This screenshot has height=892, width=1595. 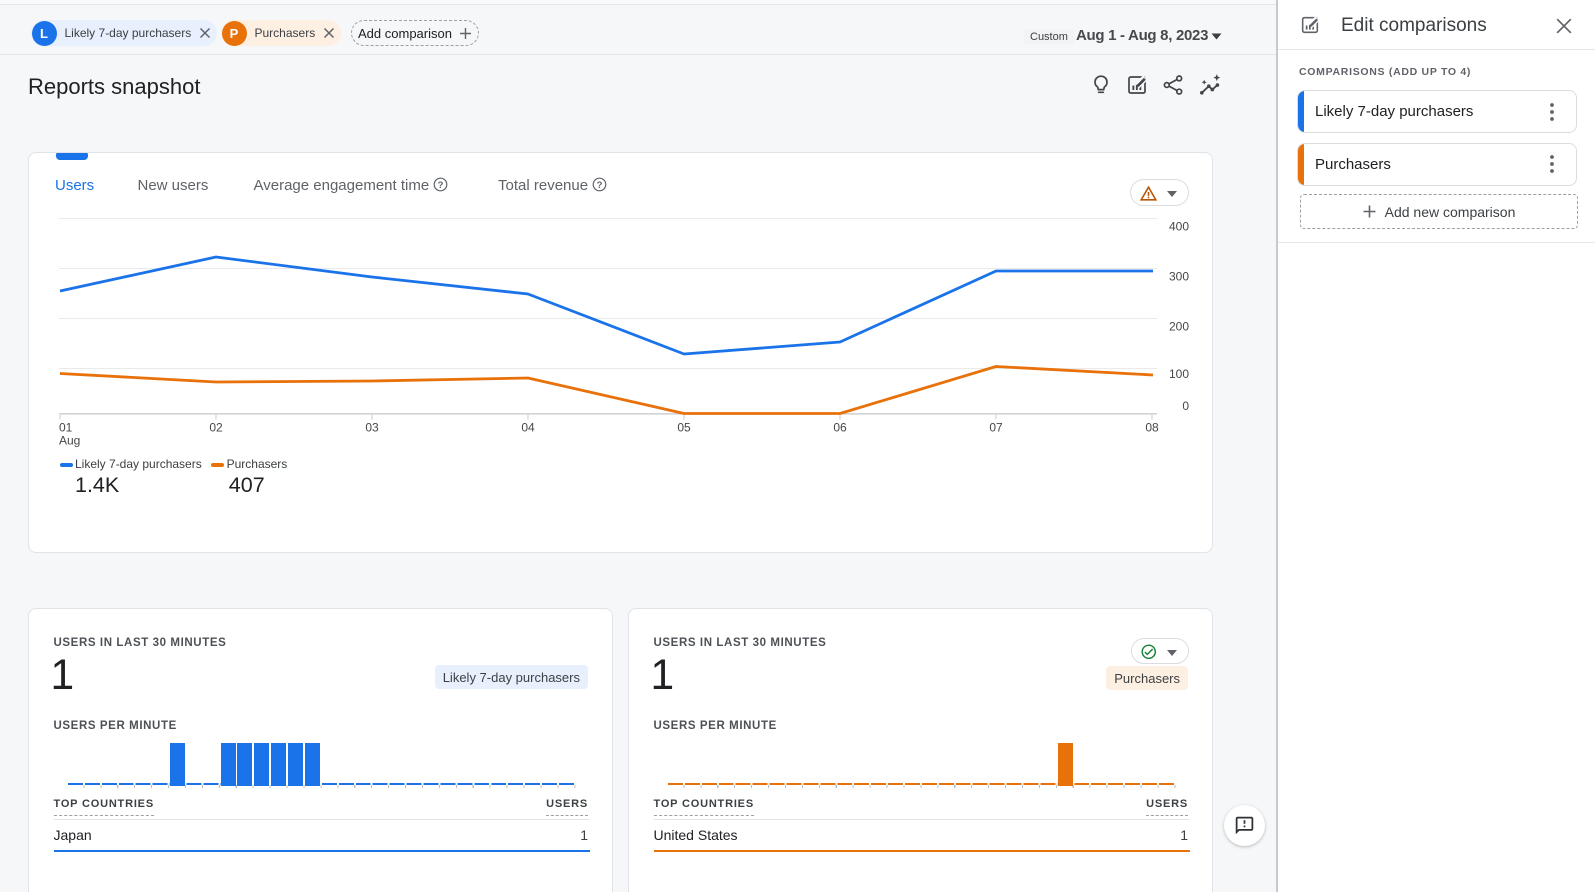 I want to click on svg-text: 100, so click(x=1179, y=374).